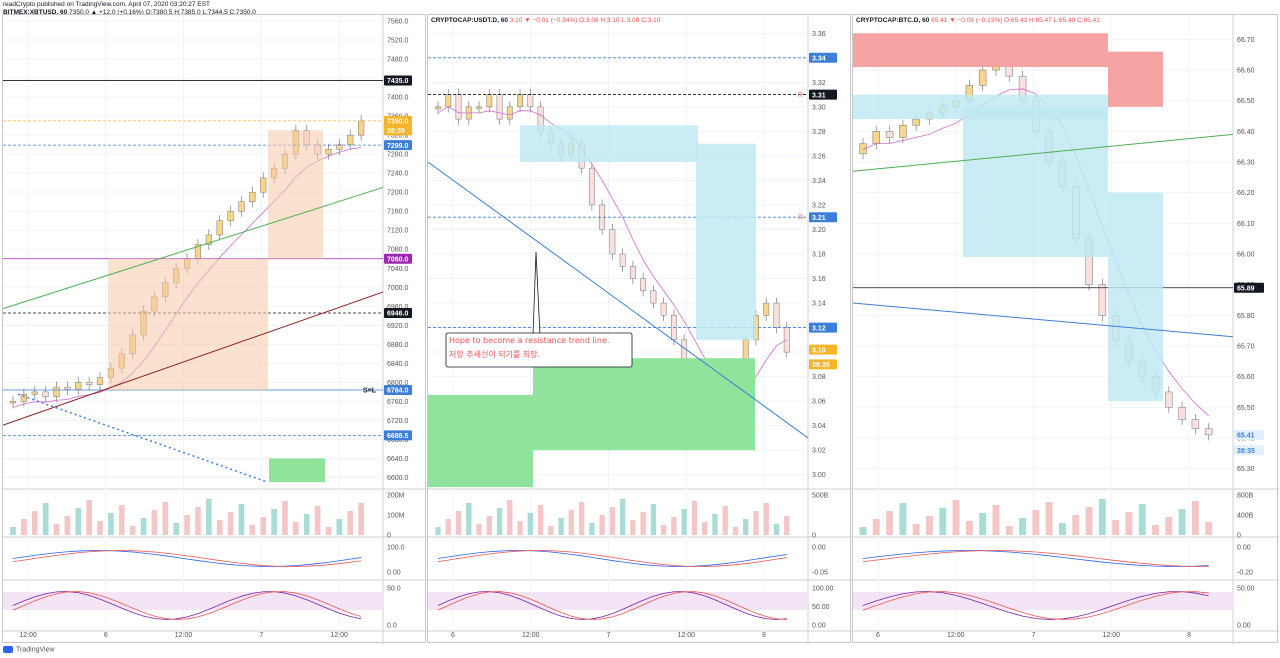 The height and width of the screenshot is (658, 1280). I want to click on stoch-d-line, so click(612, 605).